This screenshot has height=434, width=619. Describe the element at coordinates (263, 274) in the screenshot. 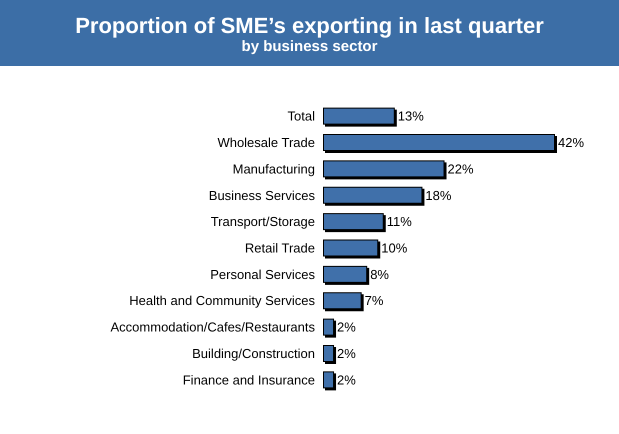

I see `y-tick-label: Personal Services` at that location.